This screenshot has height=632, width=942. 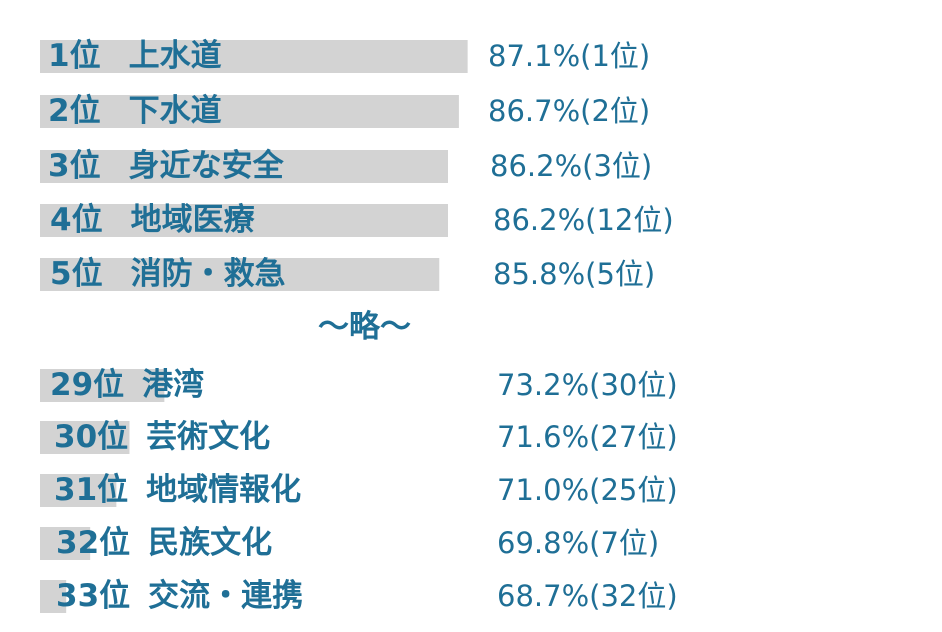 I want to click on item-name: 地域医療, so click(x=192, y=220).